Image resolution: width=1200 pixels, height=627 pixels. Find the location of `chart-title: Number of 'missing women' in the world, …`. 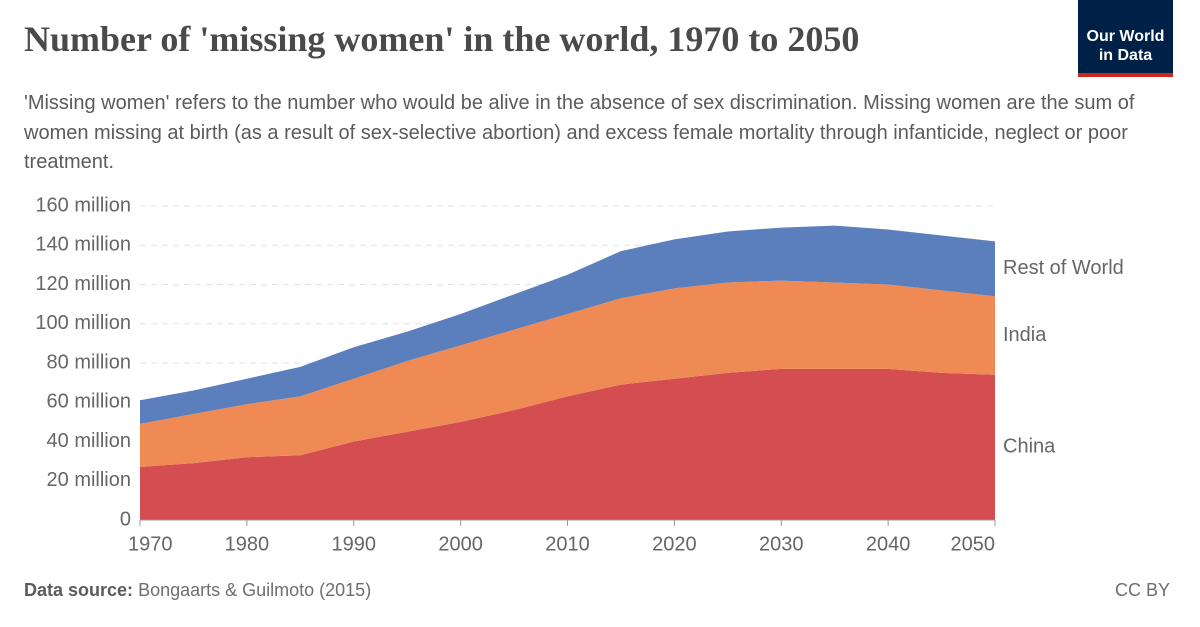

chart-title: Number of 'missing women' in the world, … is located at coordinates (442, 39).